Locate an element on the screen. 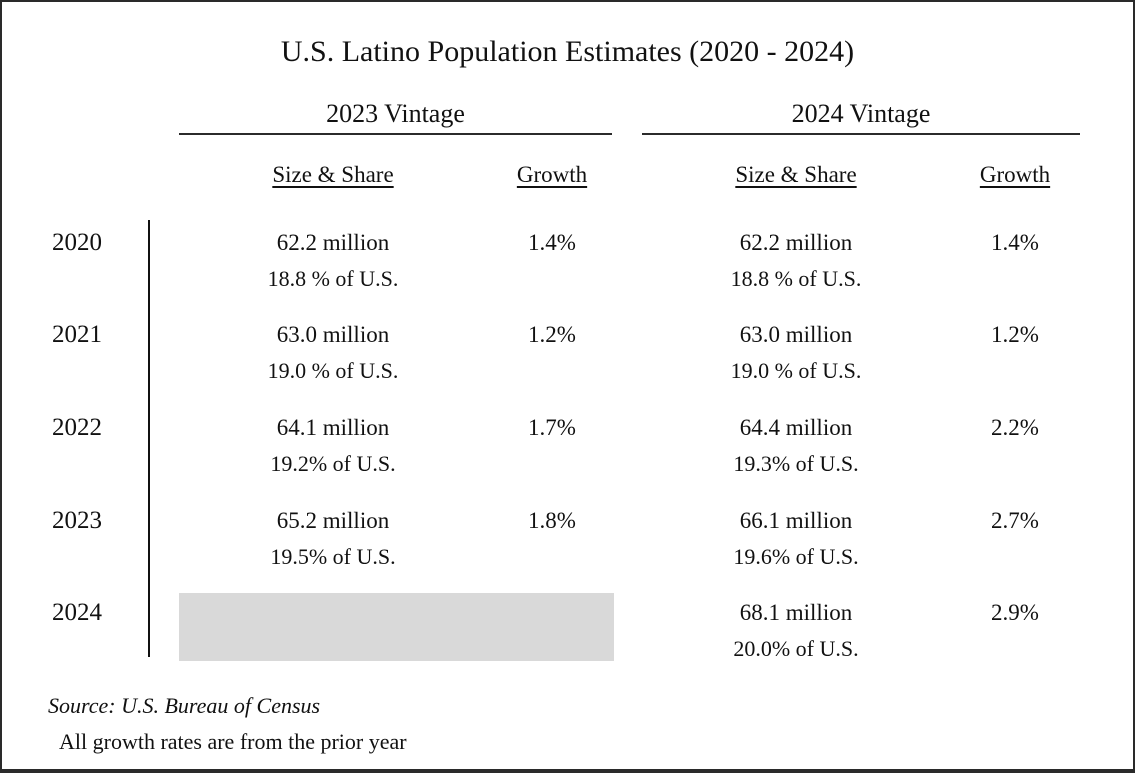  row-year: 2023 is located at coordinates (77, 520).